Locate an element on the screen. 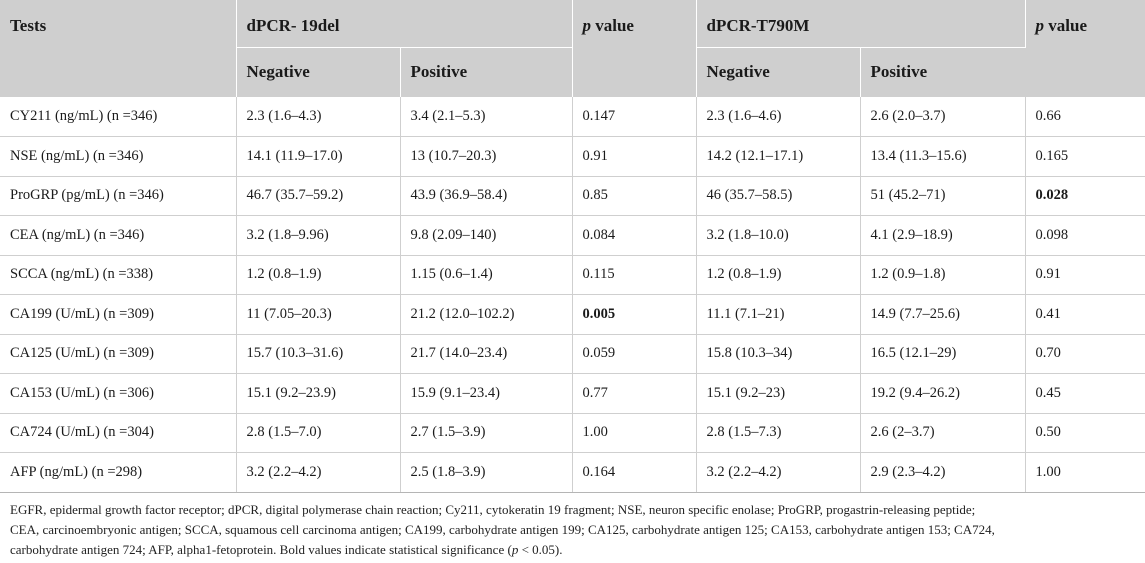 This screenshot has height=563, width=1145. del19-positive-cell: 2.7 (1.5–3.9) is located at coordinates (486, 433).